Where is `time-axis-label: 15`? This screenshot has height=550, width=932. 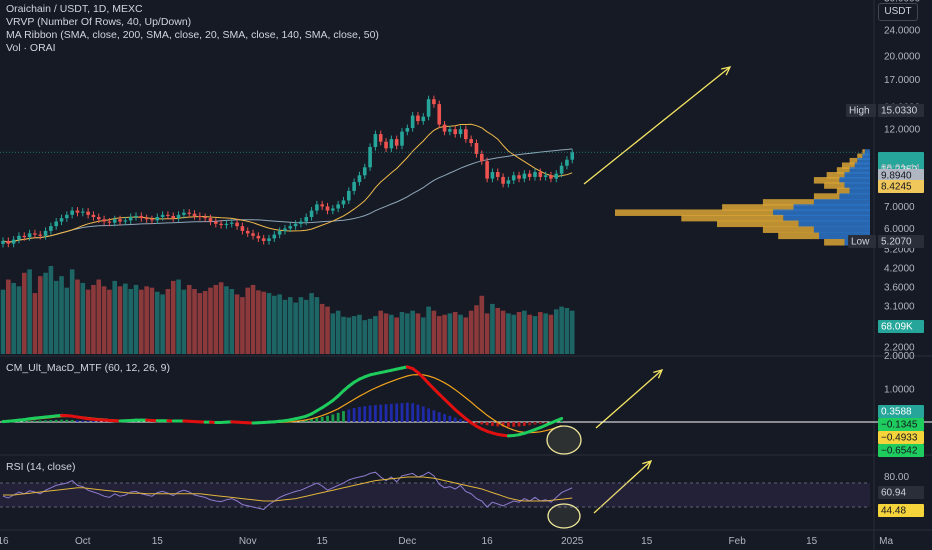
time-axis-label: 15 is located at coordinates (647, 541).